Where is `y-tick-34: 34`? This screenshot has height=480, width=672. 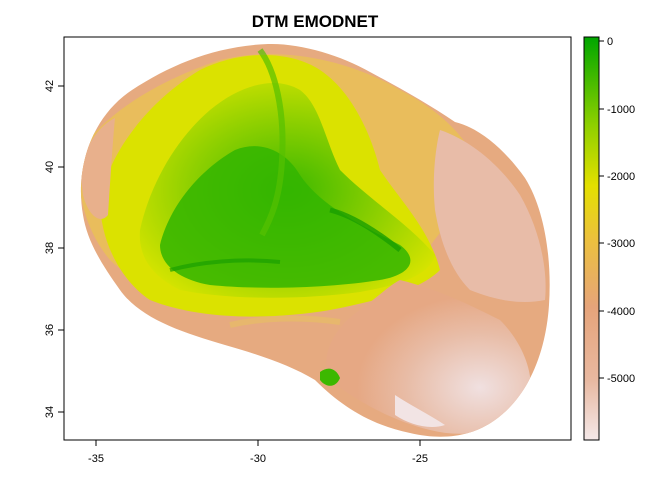 y-tick-34: 34 is located at coordinates (54, 412).